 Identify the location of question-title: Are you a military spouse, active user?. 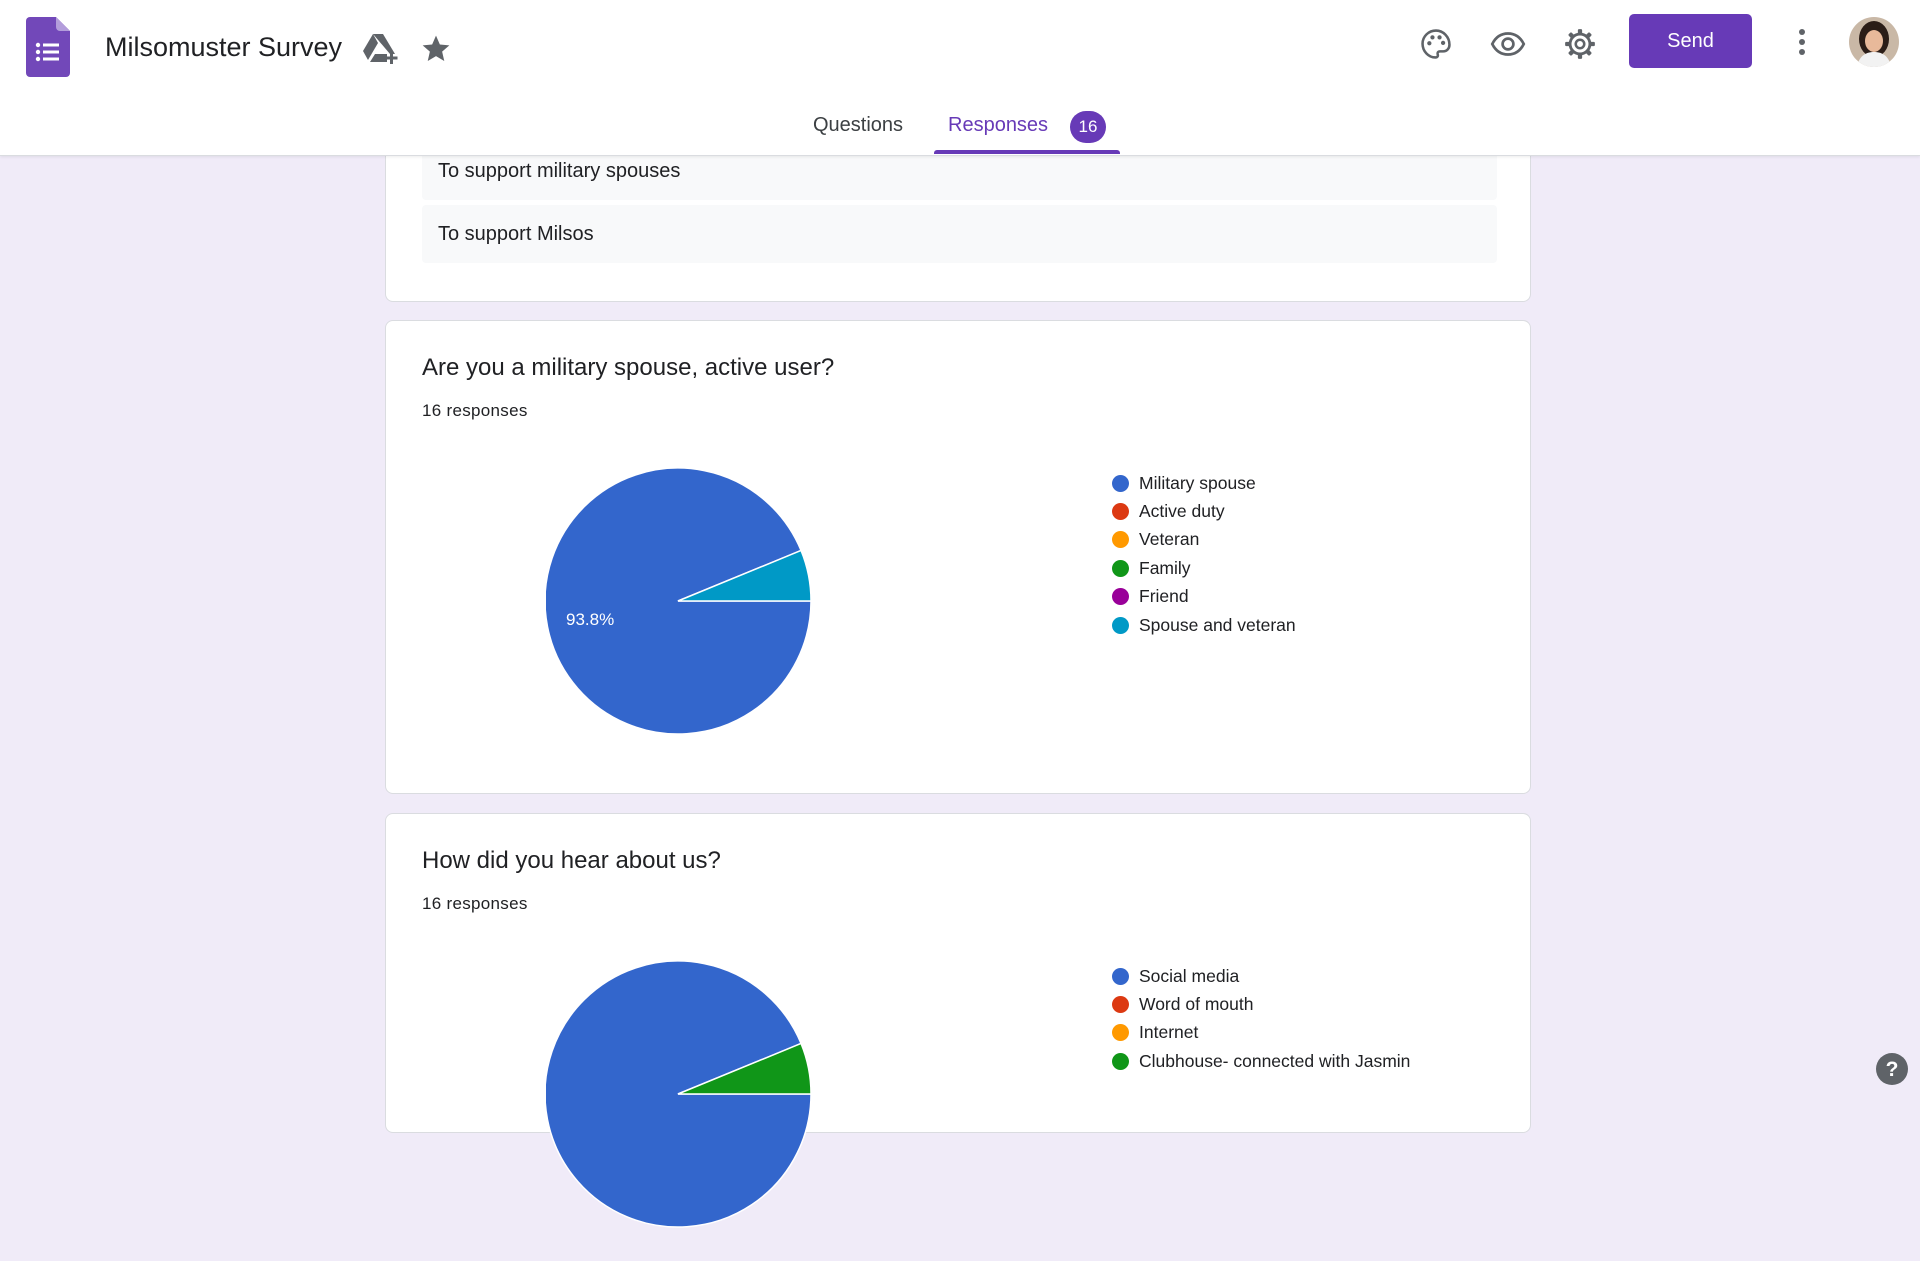
(628, 367).